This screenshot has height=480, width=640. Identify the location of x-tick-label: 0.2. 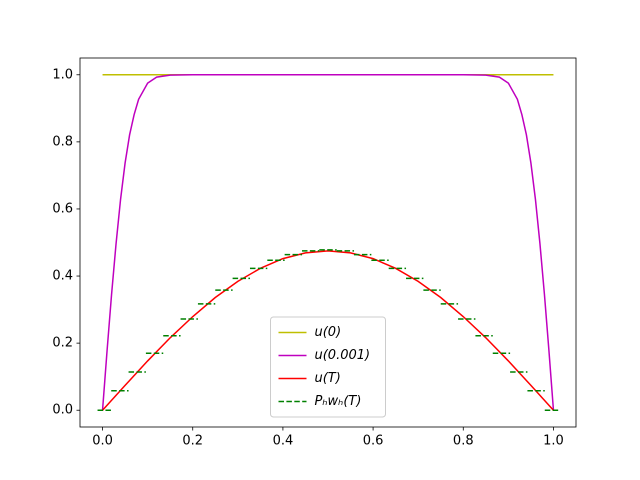
(192, 441).